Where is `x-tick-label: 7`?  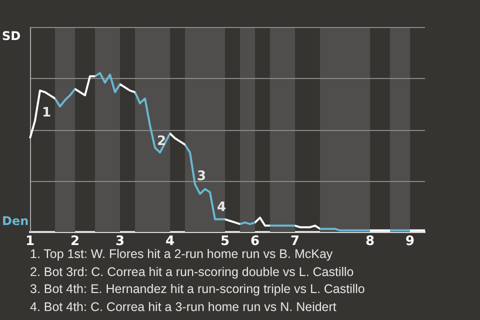 x-tick-label: 7 is located at coordinates (295, 242).